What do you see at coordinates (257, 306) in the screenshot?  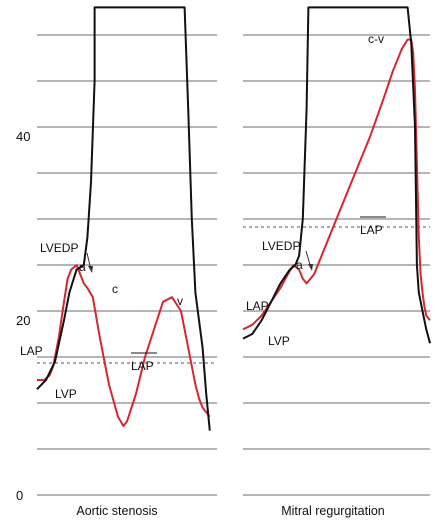 I see `label-lap-right: LAP` at bounding box center [257, 306].